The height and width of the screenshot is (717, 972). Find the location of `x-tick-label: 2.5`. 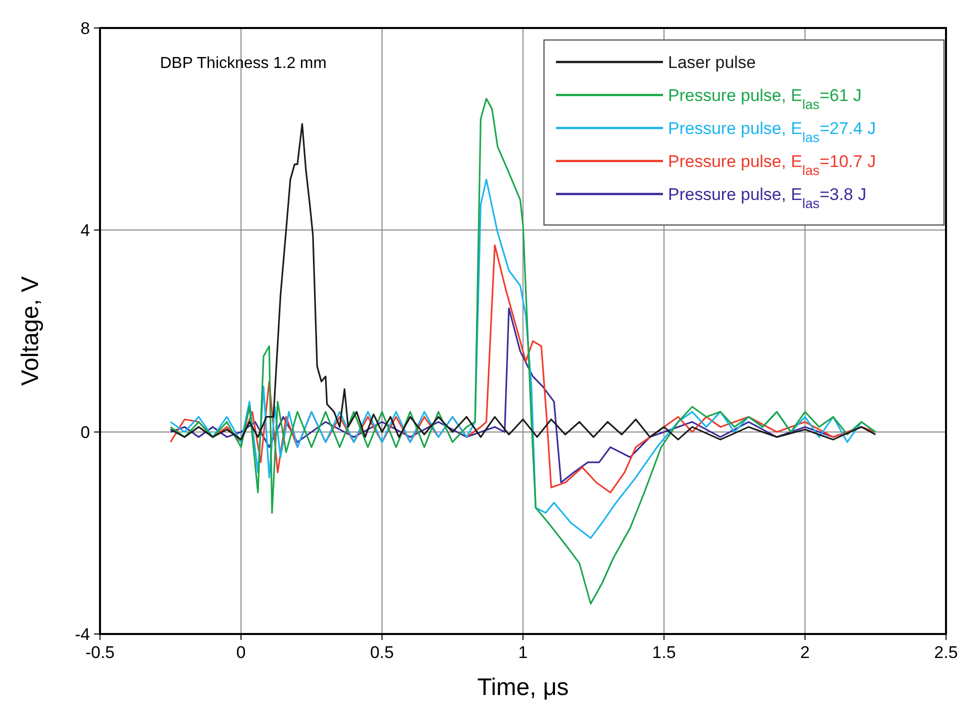

x-tick-label: 2.5 is located at coordinates (946, 652).